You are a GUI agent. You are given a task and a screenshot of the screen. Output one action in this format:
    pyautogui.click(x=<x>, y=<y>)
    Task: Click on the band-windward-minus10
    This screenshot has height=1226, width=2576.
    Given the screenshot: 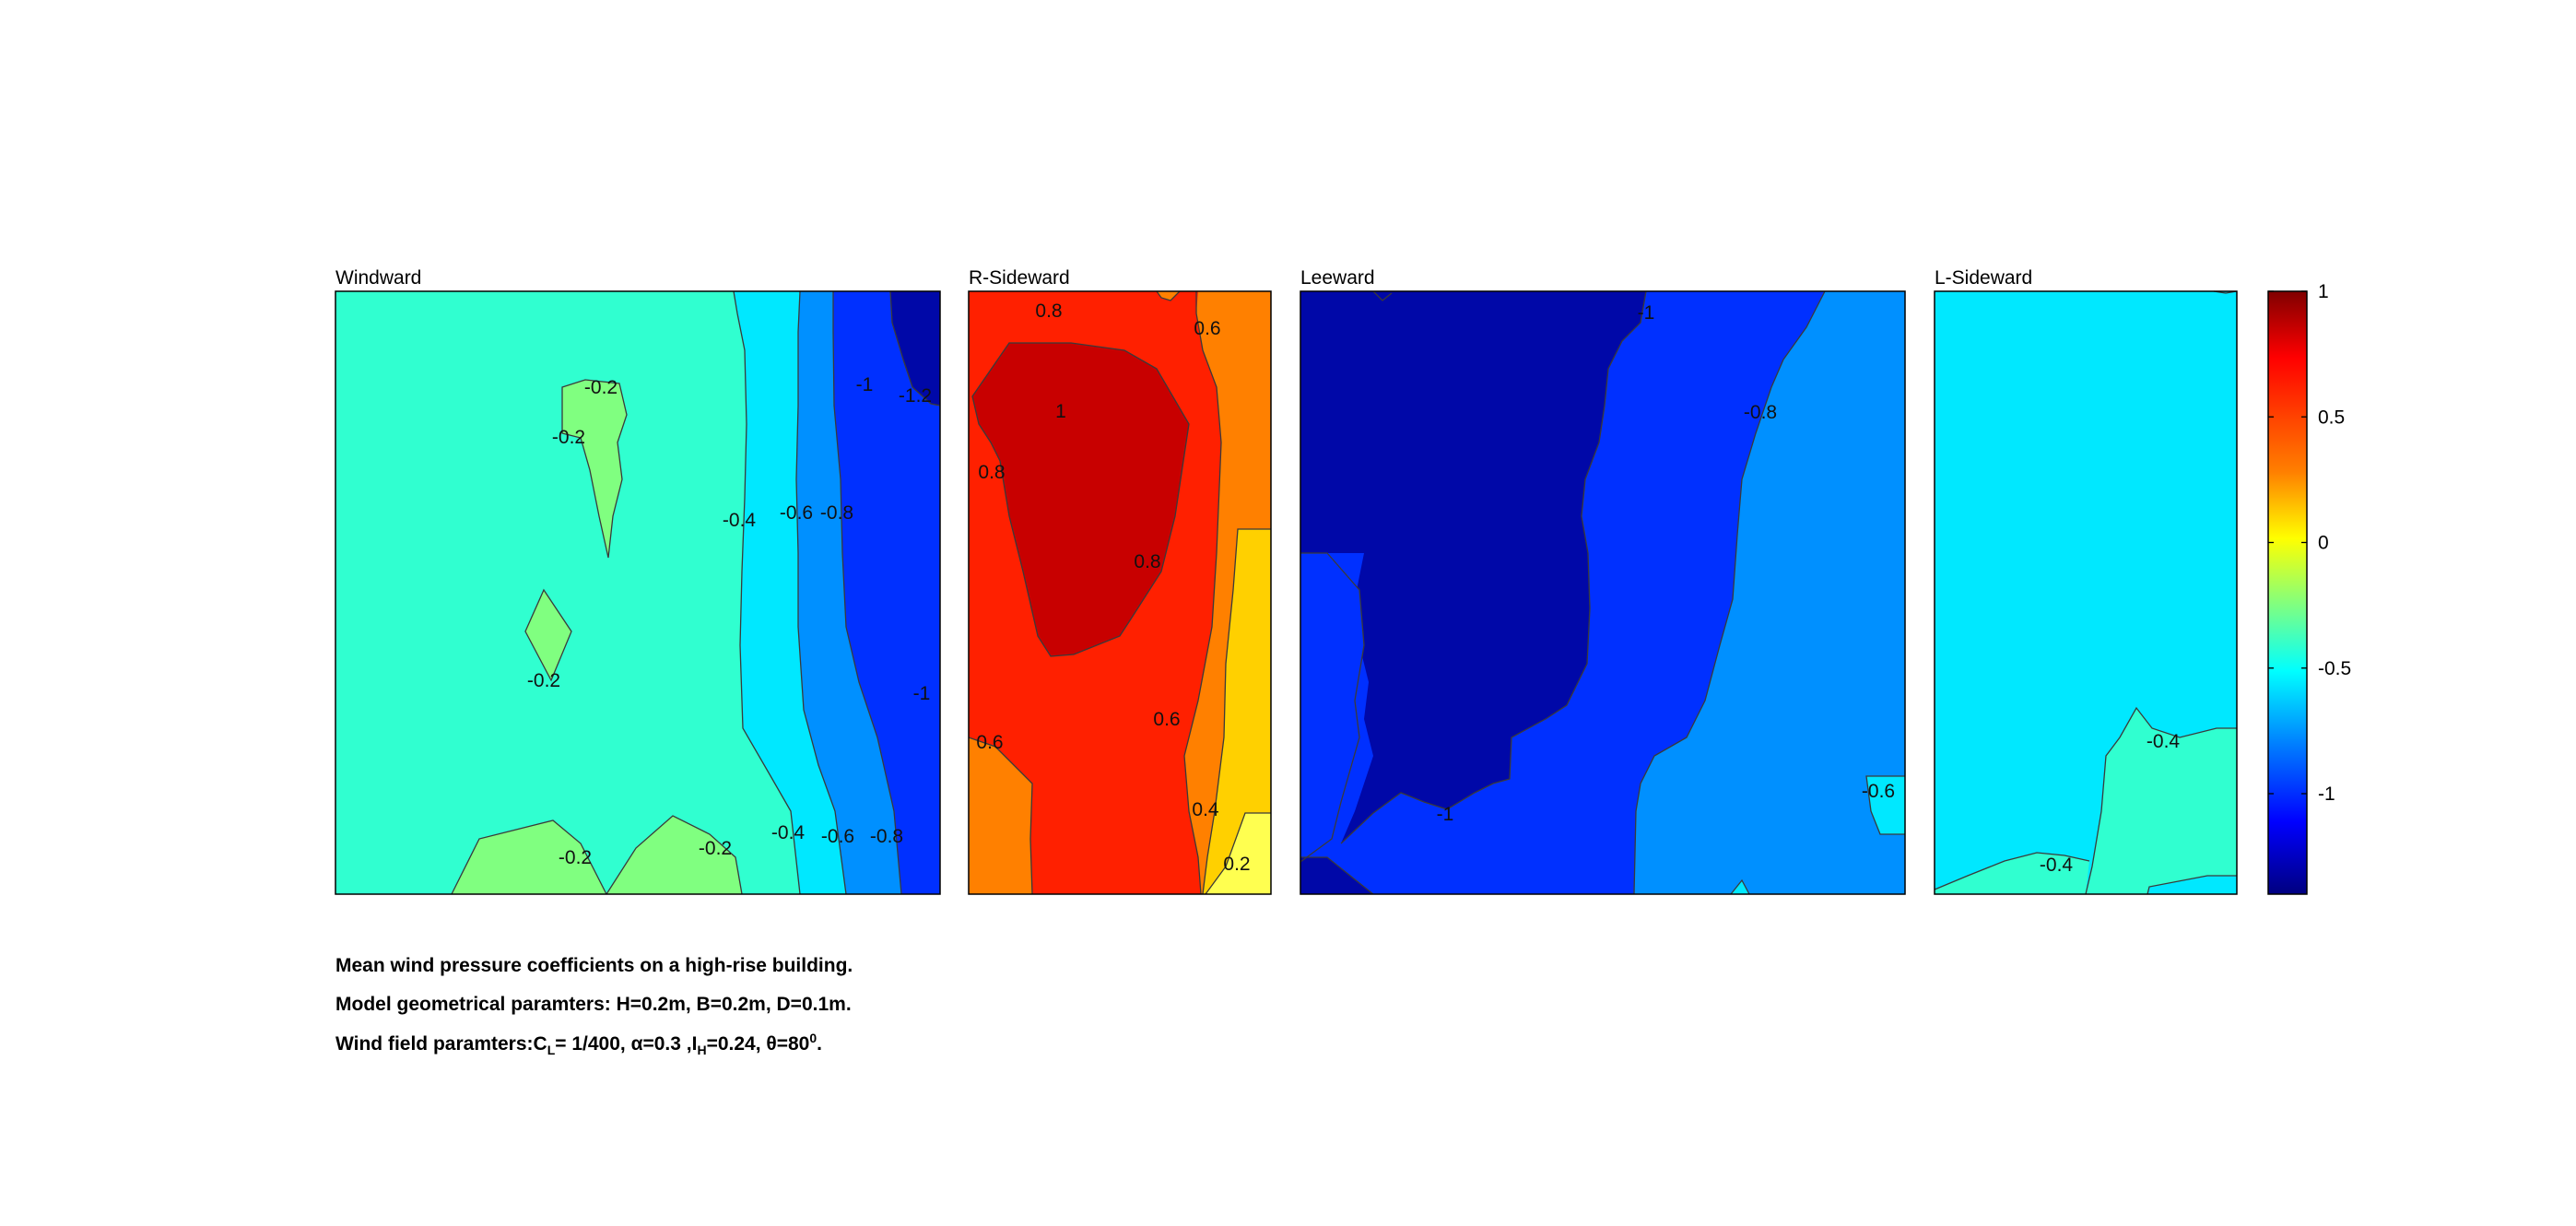 What is the action you would take?
    pyautogui.click(x=886, y=592)
    